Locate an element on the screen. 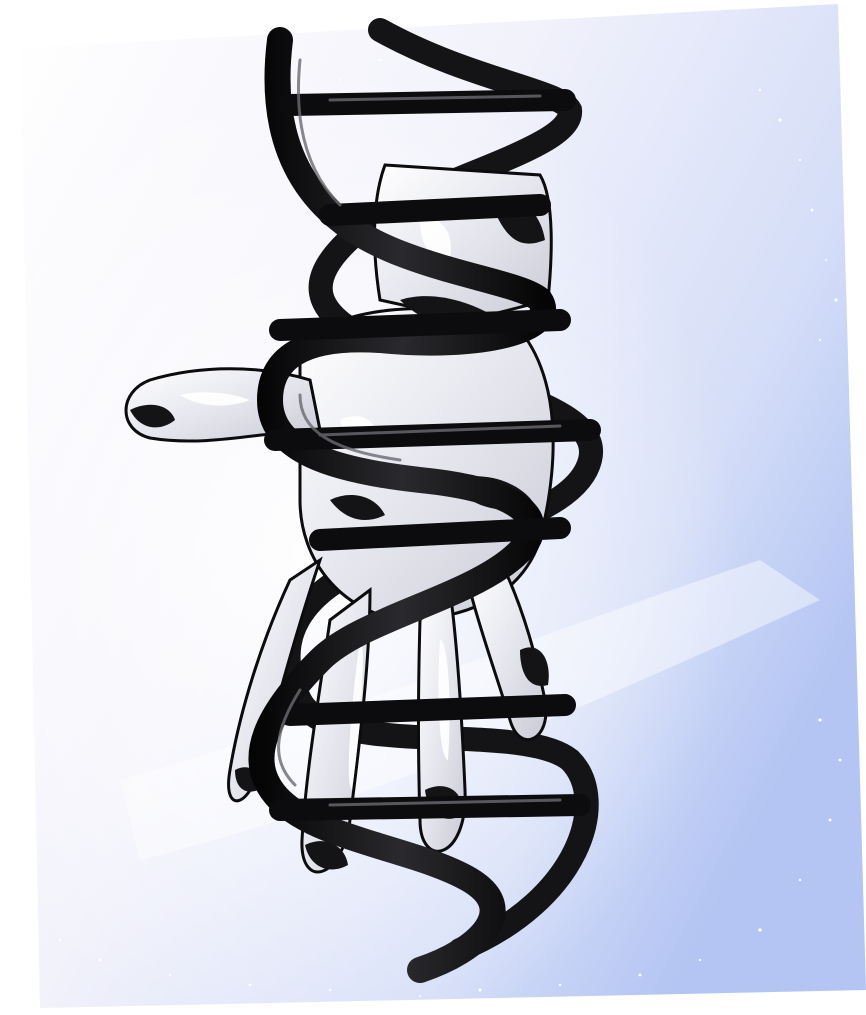 Image resolution: width=866 pixels, height=1015 pixels. hand-finger-index is located at coordinates (508, 649).